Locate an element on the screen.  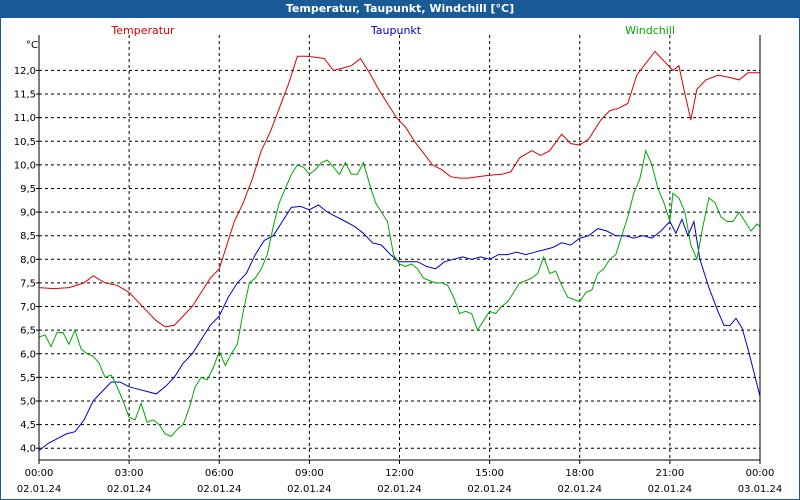
x-tick-time: 06:00 is located at coordinates (219, 473).